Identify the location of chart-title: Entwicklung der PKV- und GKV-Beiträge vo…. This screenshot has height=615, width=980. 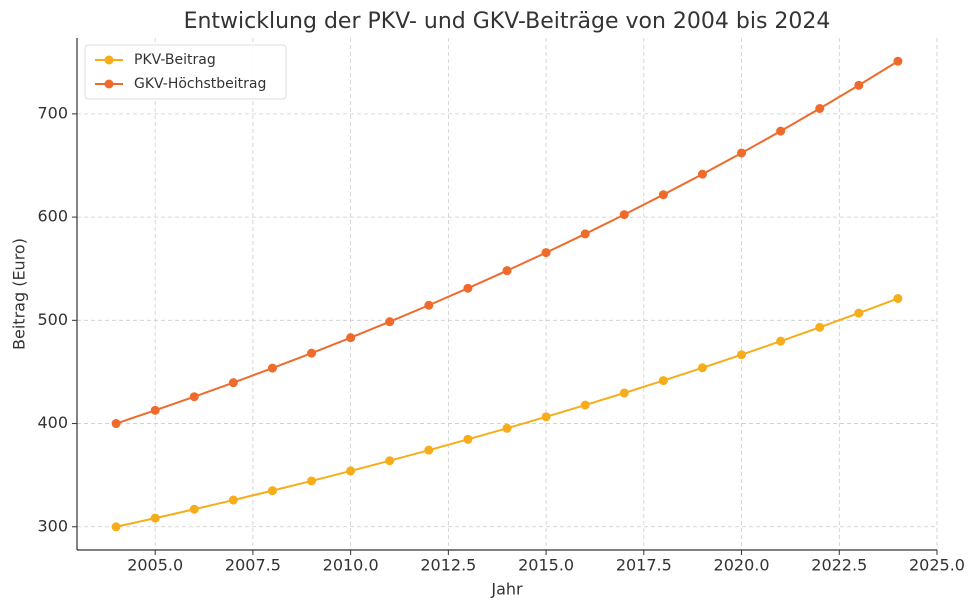
(507, 21).